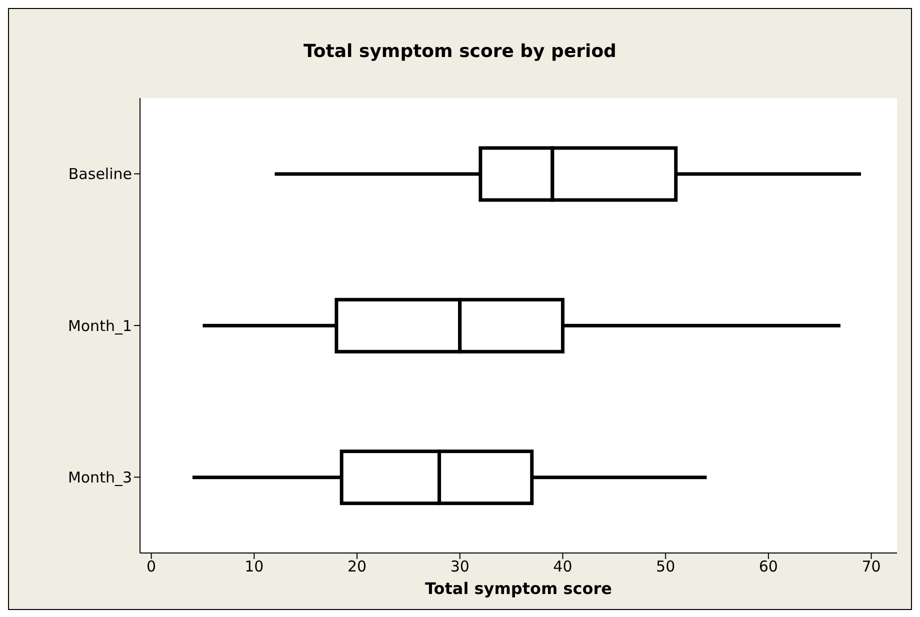  What do you see at coordinates (460, 51) in the screenshot?
I see `chart-title: Total symptom score by period` at bounding box center [460, 51].